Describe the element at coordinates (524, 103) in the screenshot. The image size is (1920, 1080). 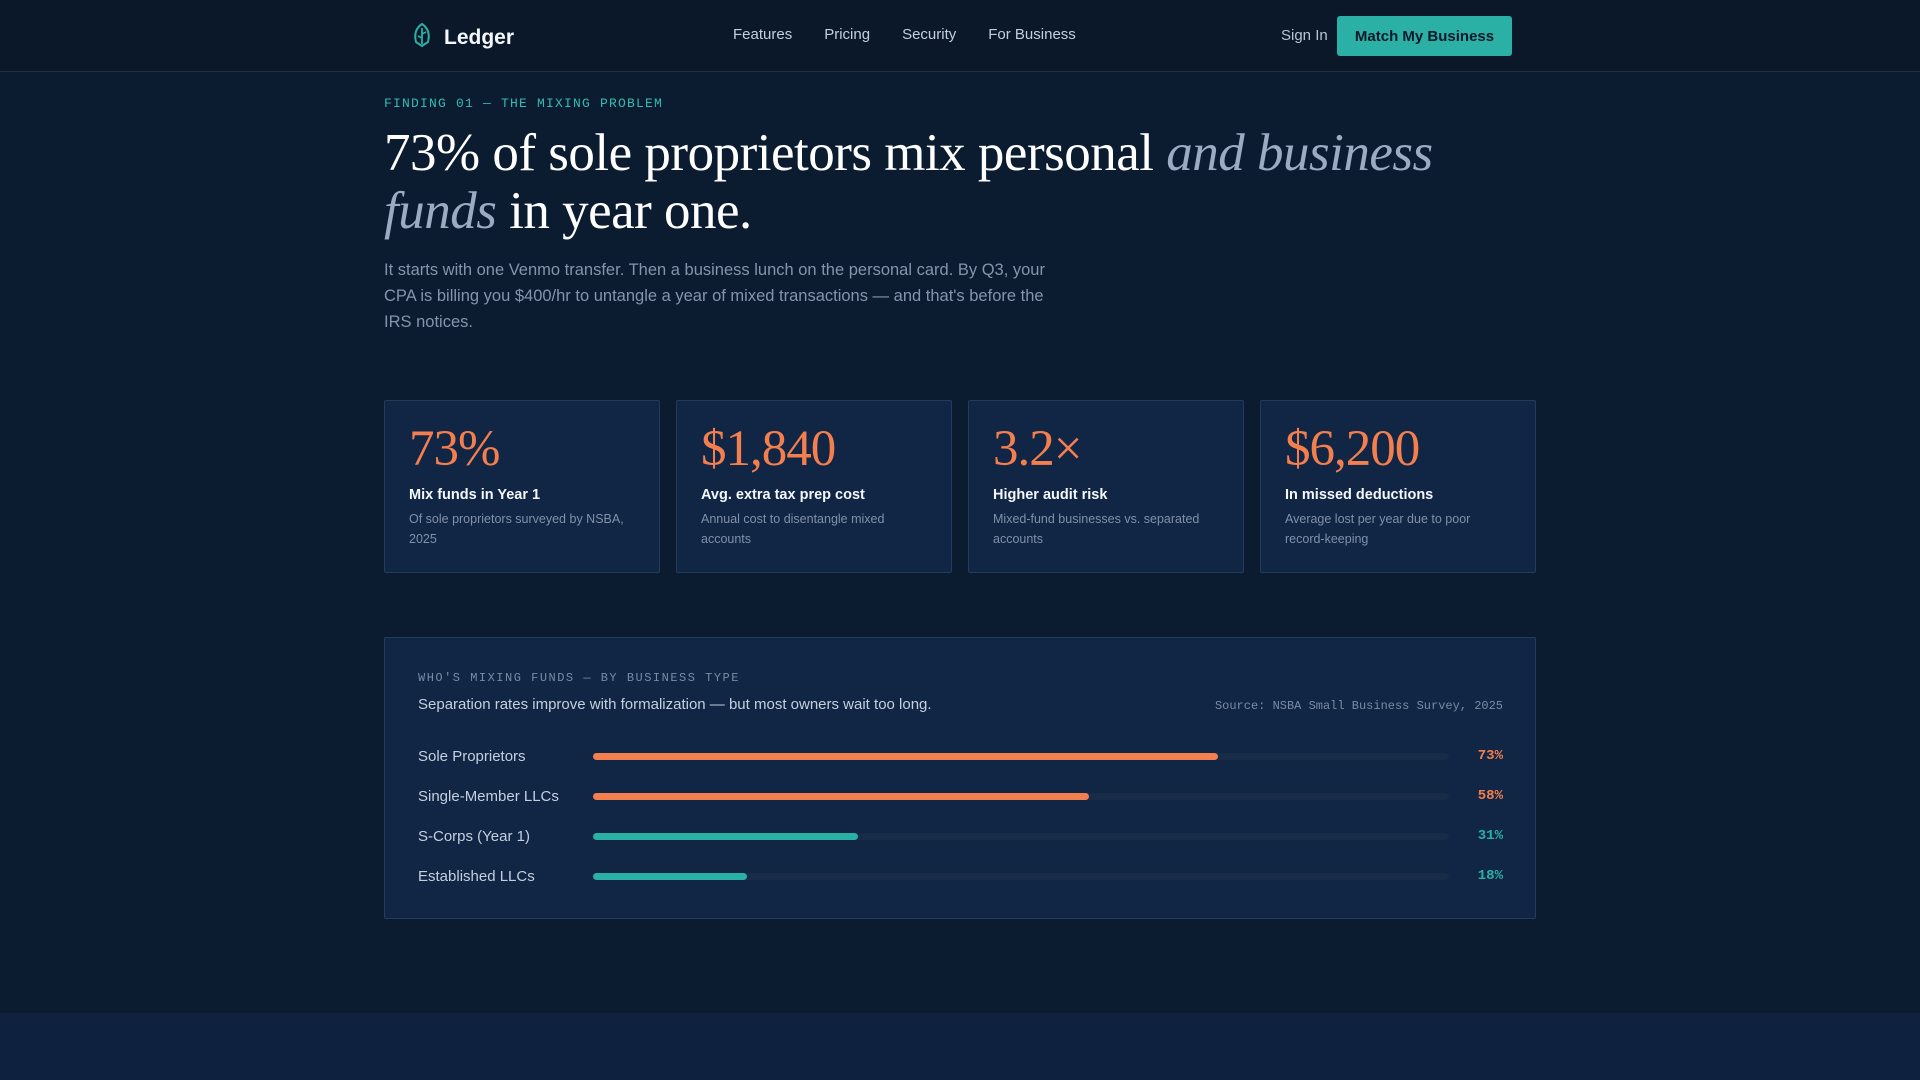
I see `hero-eyebrow: FINDING 01 — THE MIXING PROBLEM` at that location.